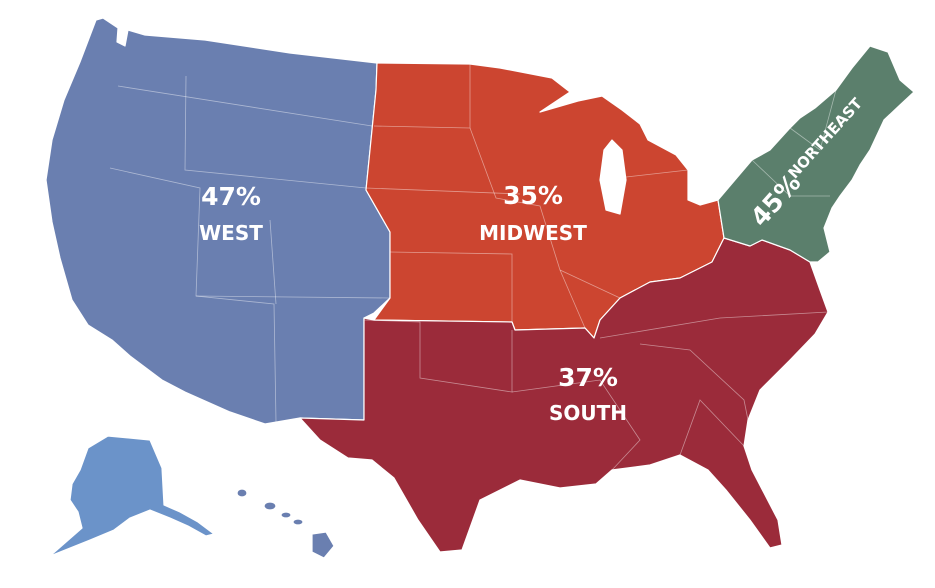 The width and height of the screenshot is (935, 588). I want to click on midwest-percent: 35%, so click(533, 195).